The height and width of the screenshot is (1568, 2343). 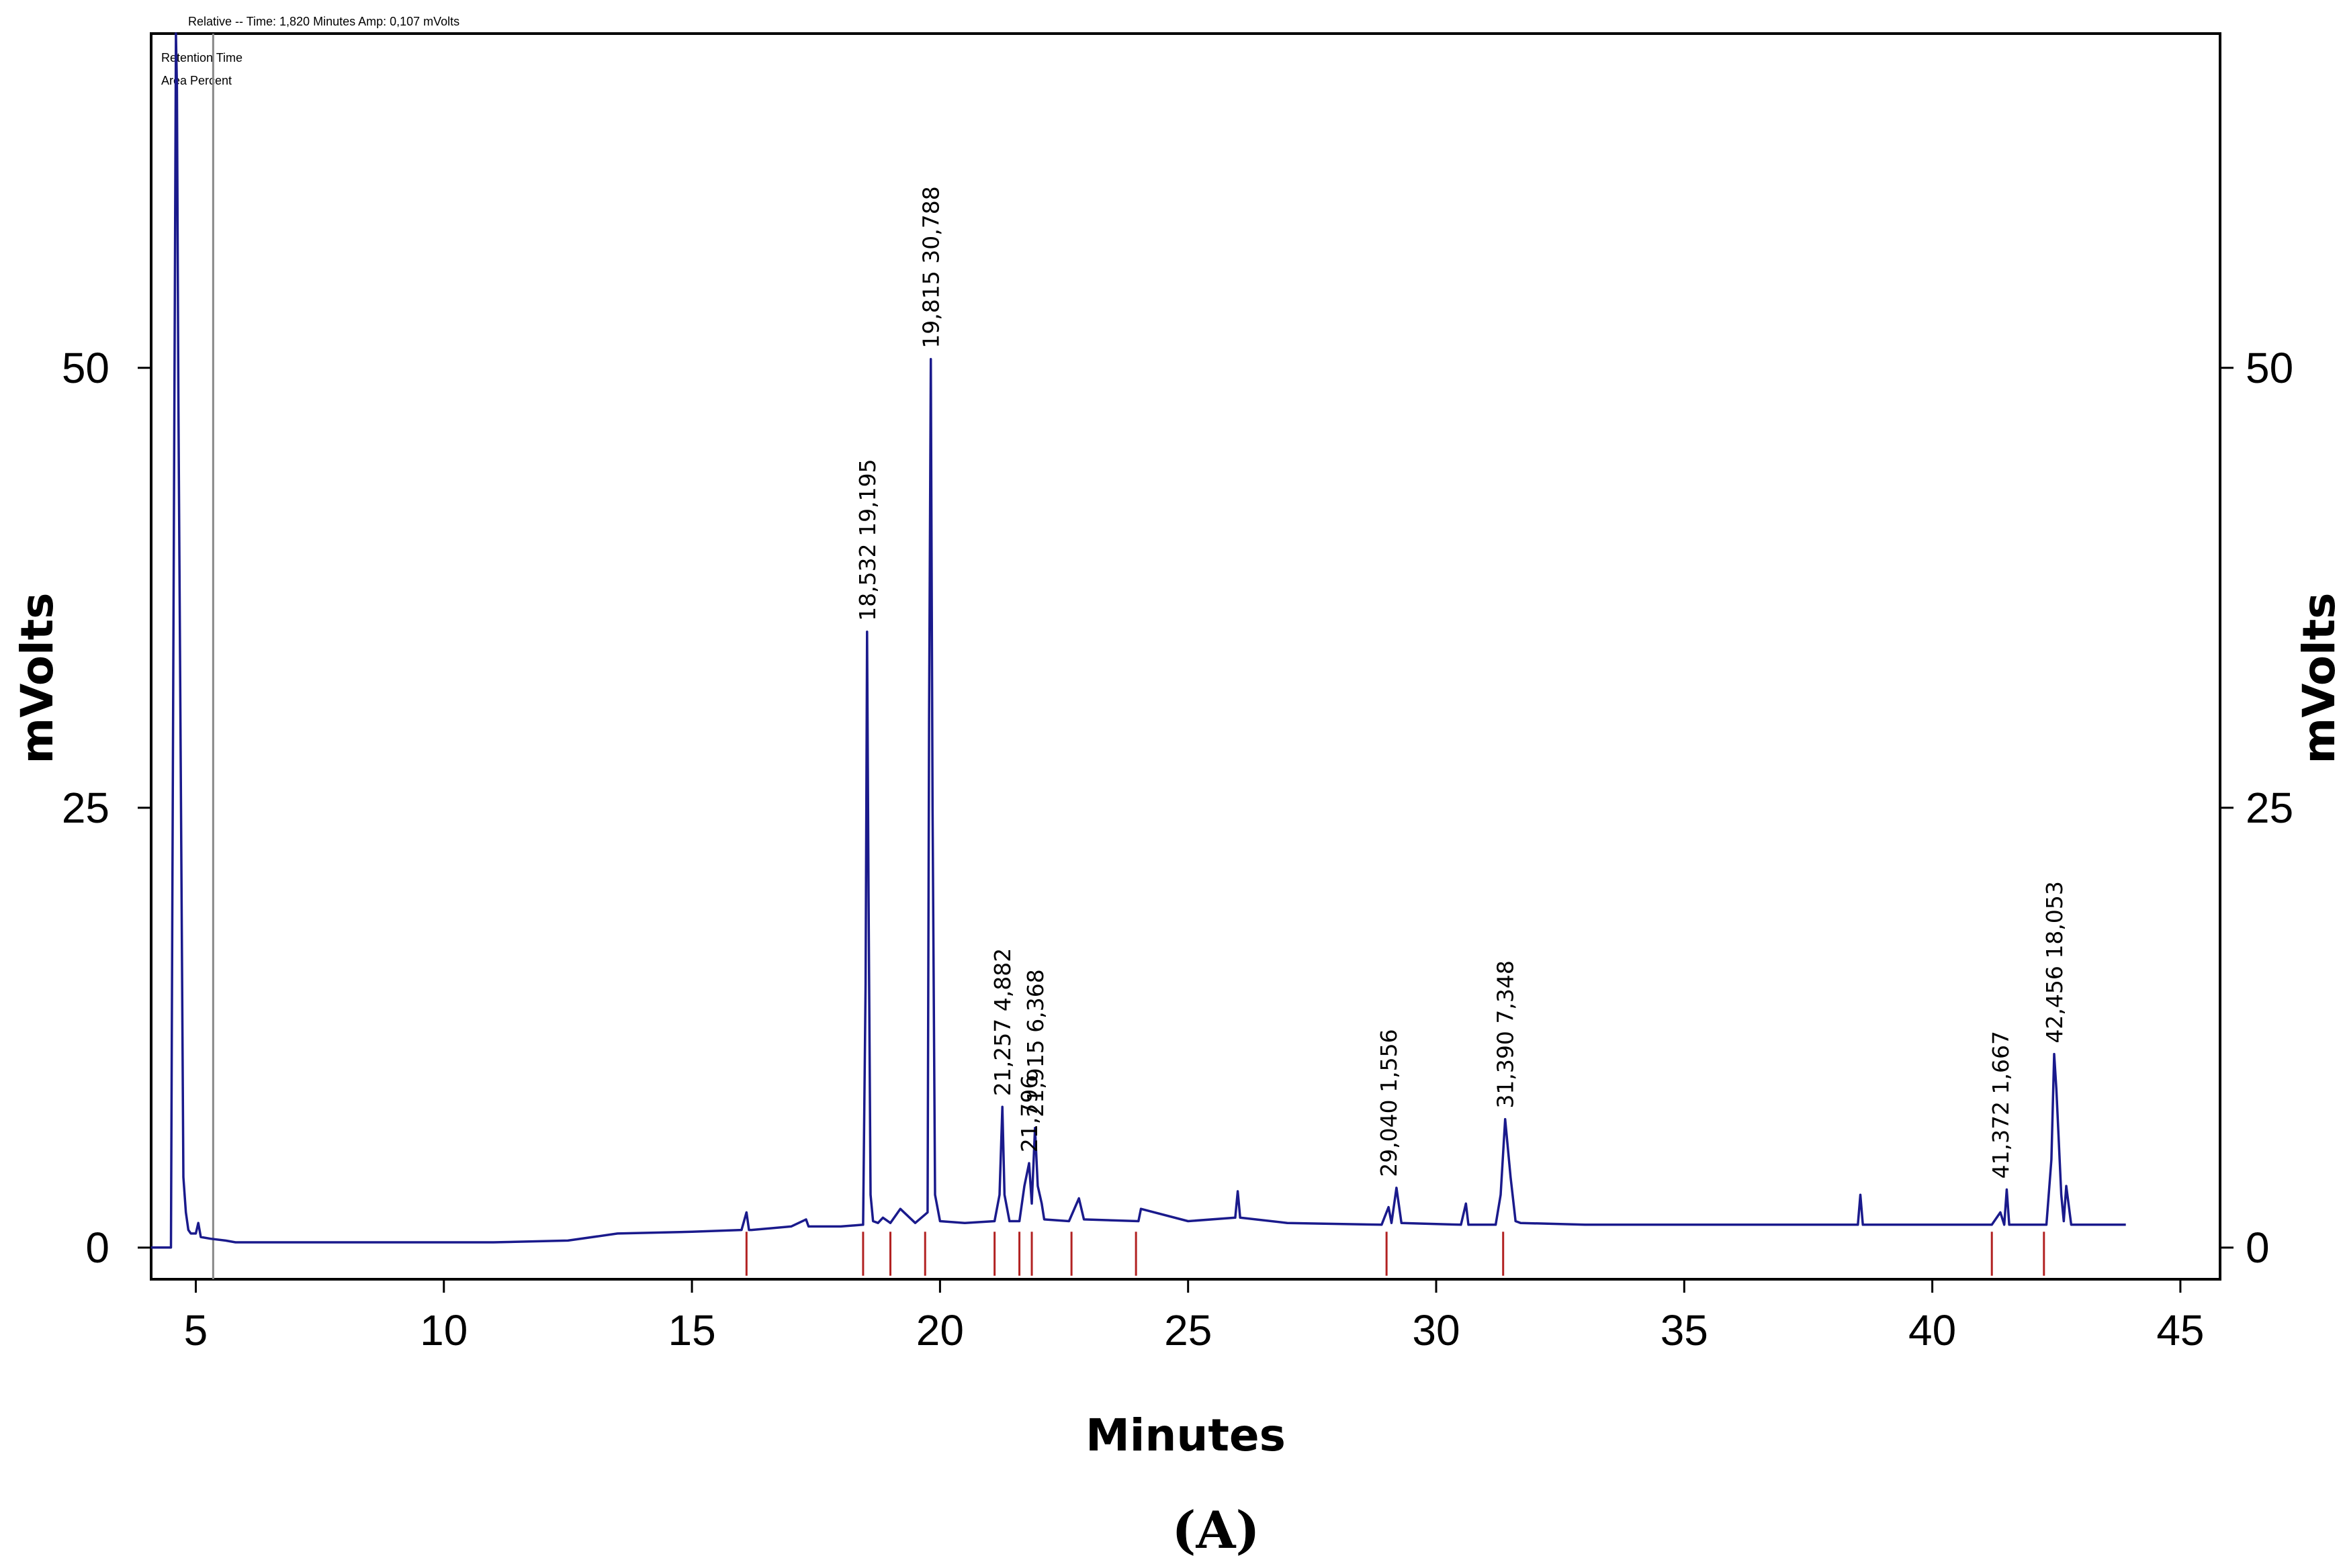 I want to click on y-axis-title-right: mVolts, so click(x=2318, y=678).